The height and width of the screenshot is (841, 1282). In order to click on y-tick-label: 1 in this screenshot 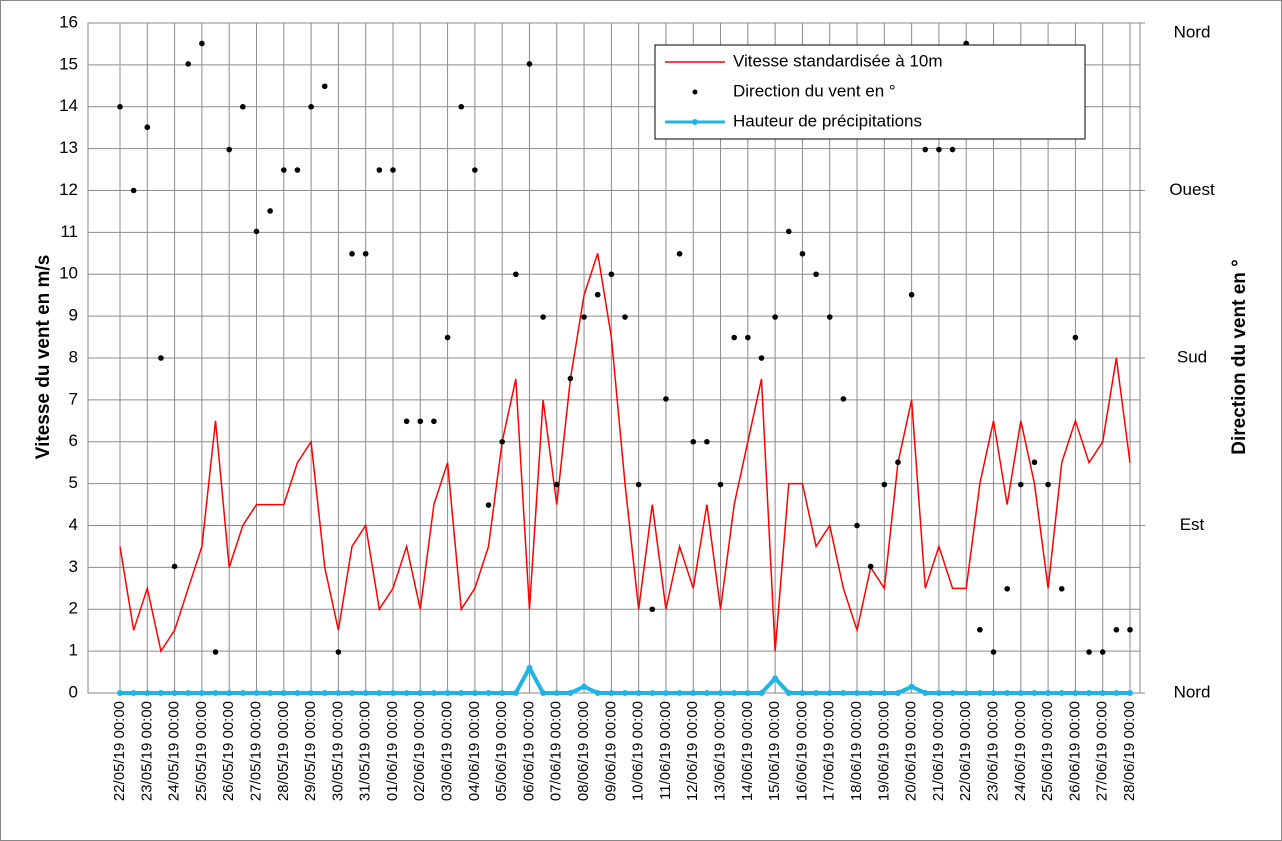, I will do `click(73, 650)`.